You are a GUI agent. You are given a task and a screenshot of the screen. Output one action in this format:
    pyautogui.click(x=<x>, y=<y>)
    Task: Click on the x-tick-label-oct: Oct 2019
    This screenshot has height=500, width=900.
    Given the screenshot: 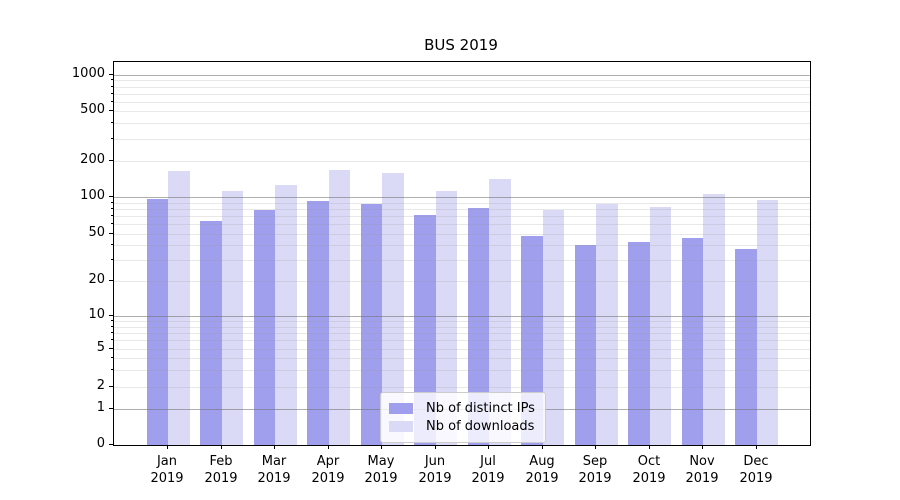 What is the action you would take?
    pyautogui.click(x=649, y=470)
    